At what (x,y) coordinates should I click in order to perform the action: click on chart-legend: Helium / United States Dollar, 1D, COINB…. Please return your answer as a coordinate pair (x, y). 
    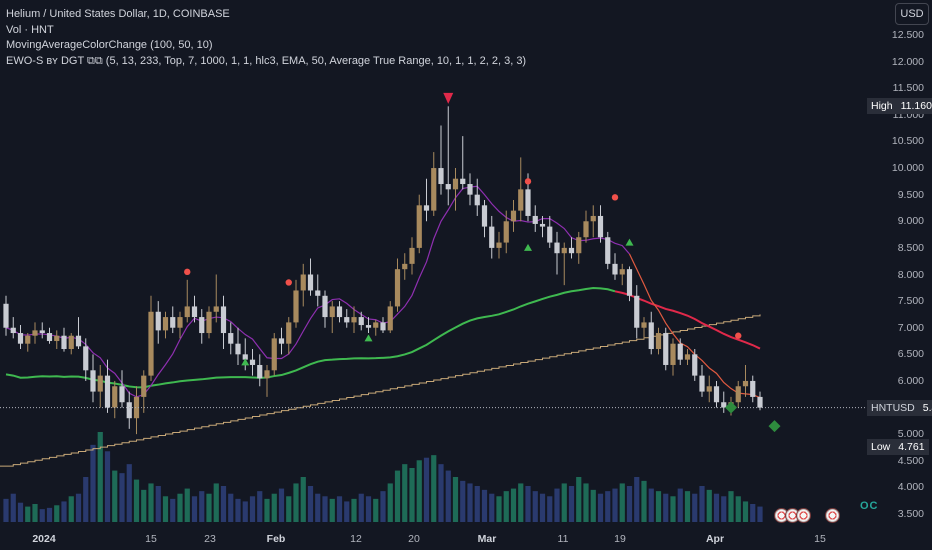
    Looking at the image, I should click on (266, 38).